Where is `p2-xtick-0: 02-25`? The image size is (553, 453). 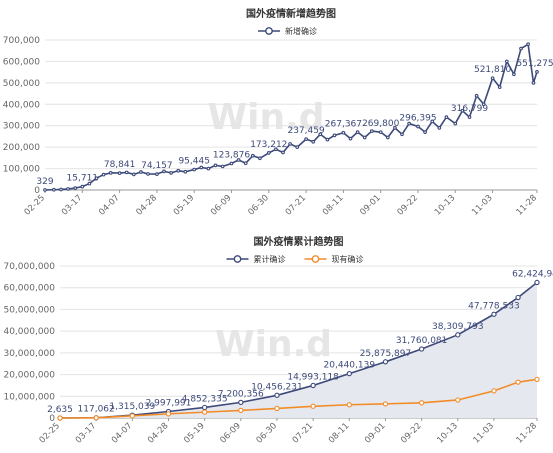
p2-xtick-0: 02-25 is located at coordinates (50, 433).